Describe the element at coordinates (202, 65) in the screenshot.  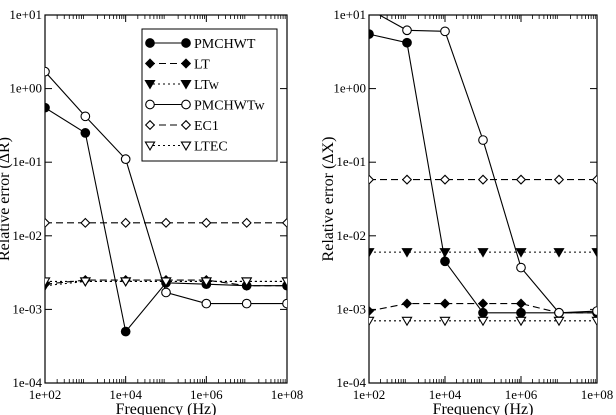
I see `legend-label: LT` at that location.